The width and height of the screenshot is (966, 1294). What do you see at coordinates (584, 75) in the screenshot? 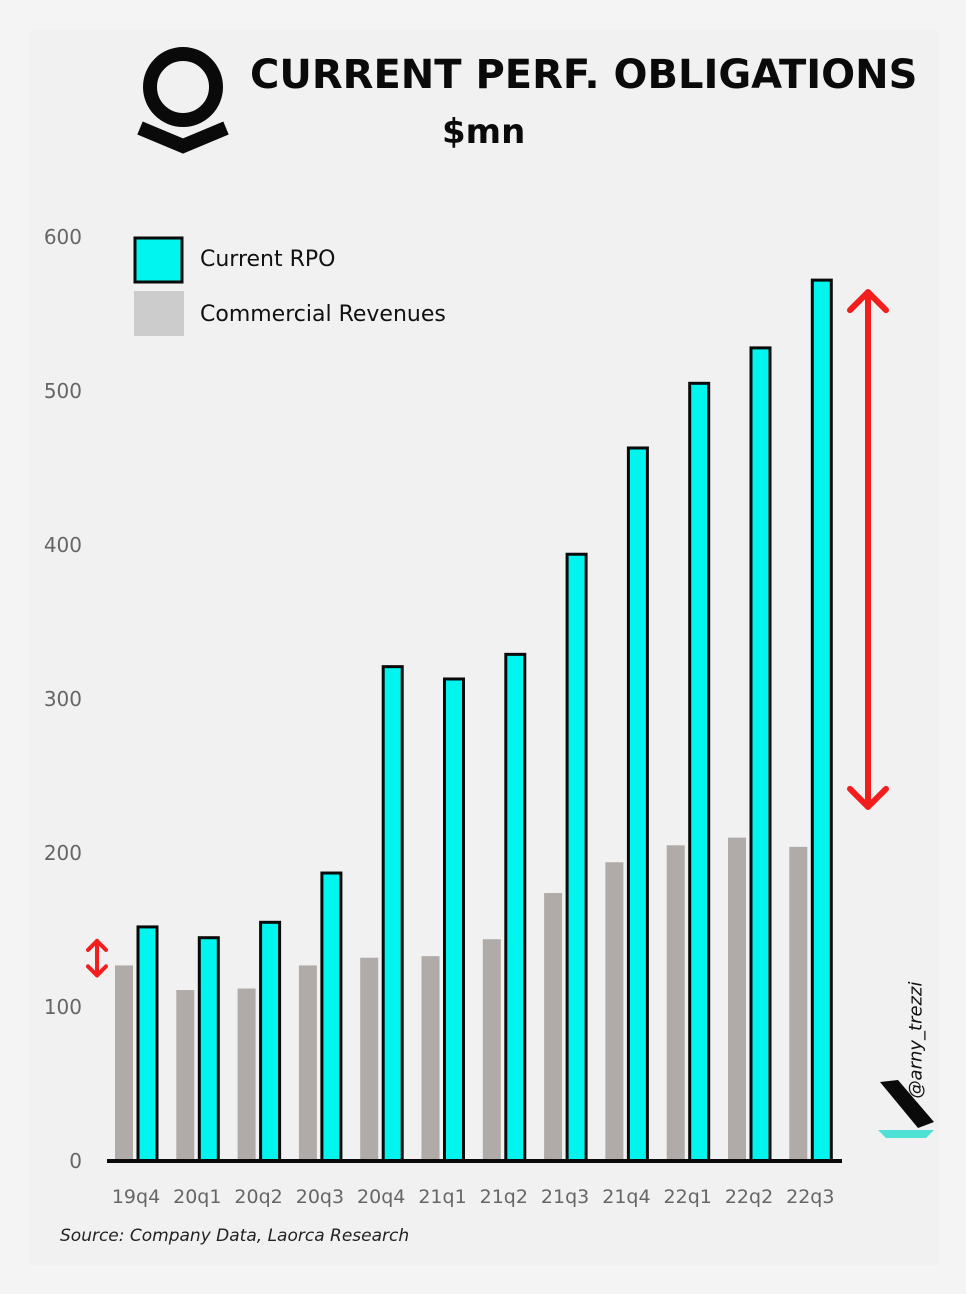
I see `chart-title: CURRENT PERF. OBLIGATIONS` at bounding box center [584, 75].